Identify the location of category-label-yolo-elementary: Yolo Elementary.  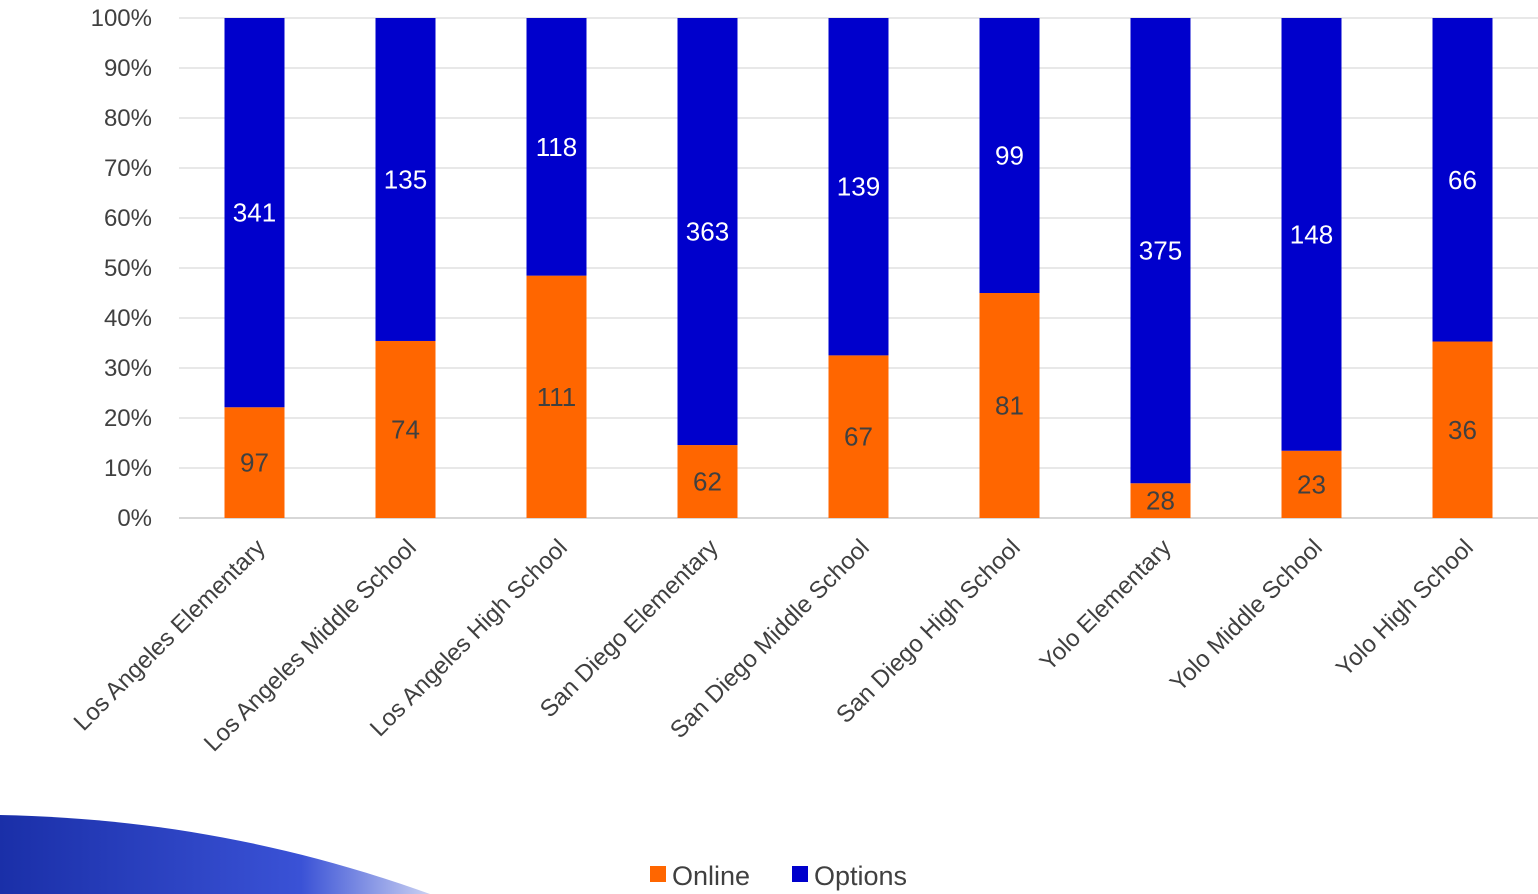
(1106, 605).